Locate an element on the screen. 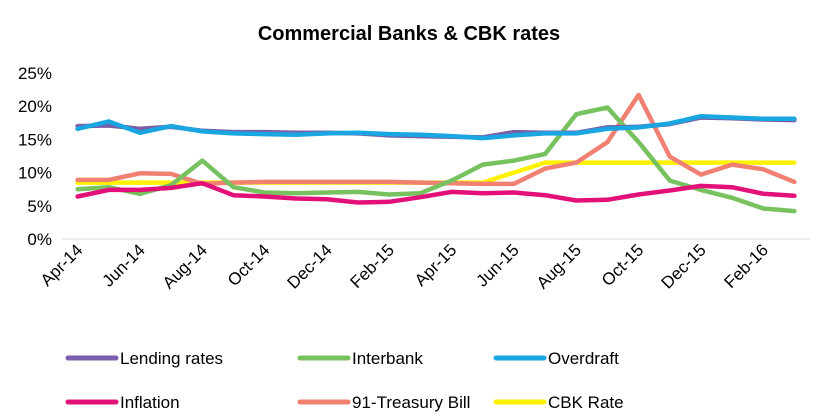 This screenshot has height=417, width=818. x-tick-label: Aug-14 is located at coordinates (185, 266).